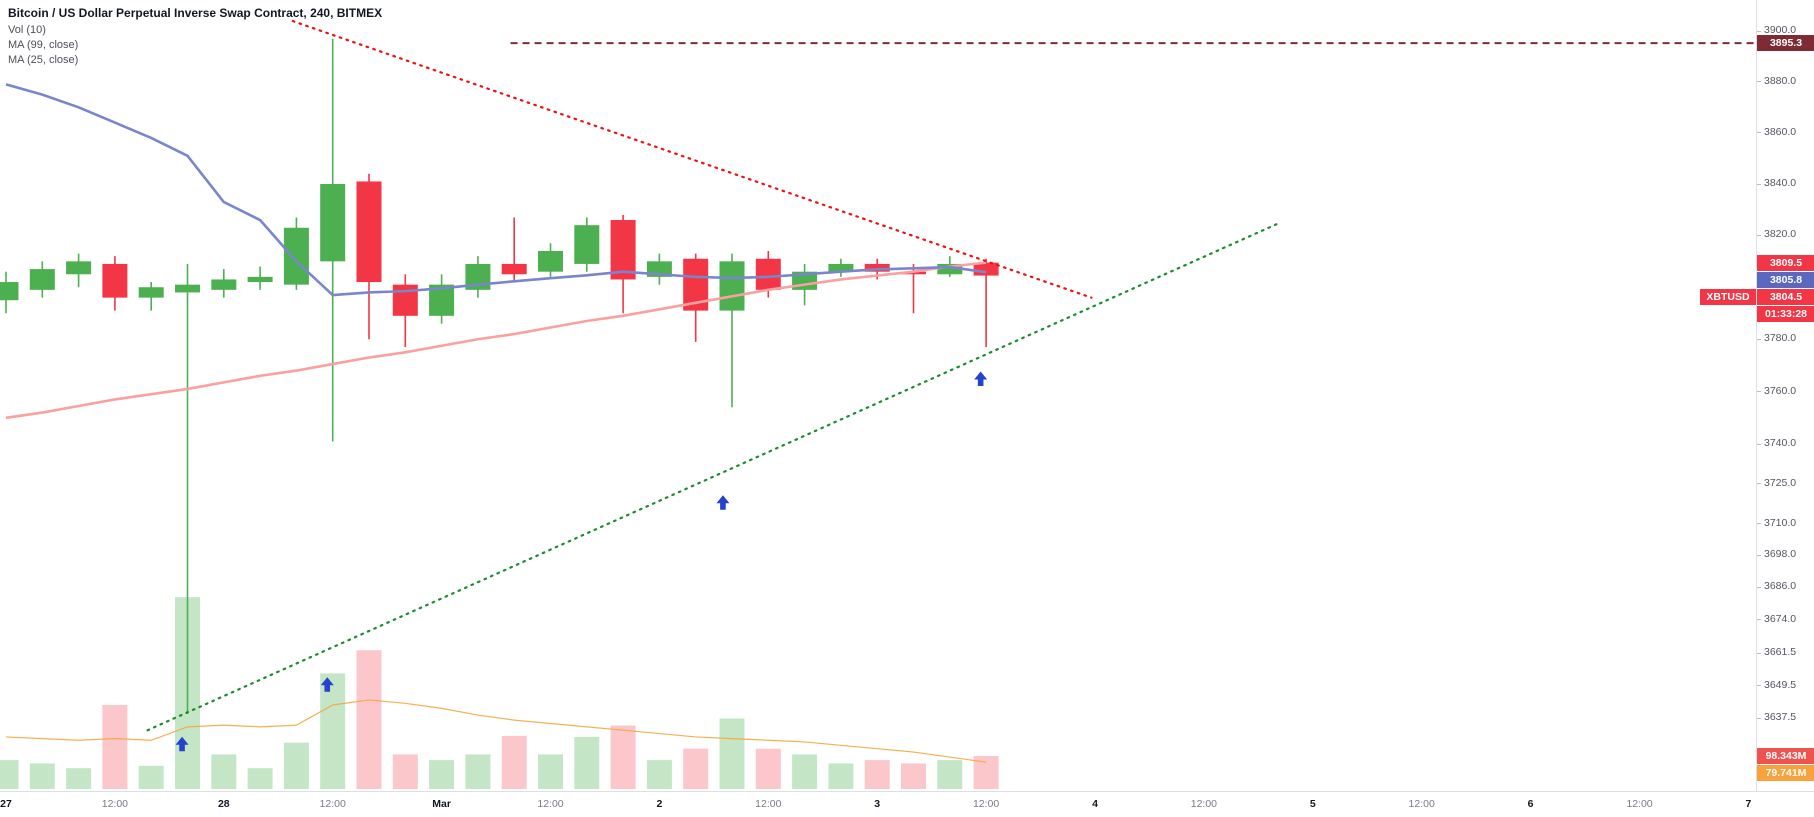  I want to click on time-axis-label: 6, so click(1530, 804).